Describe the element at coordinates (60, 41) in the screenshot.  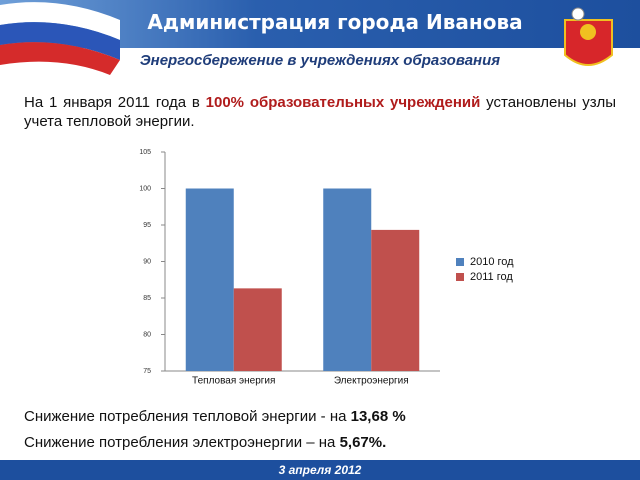
I see `flag-blue` at that location.